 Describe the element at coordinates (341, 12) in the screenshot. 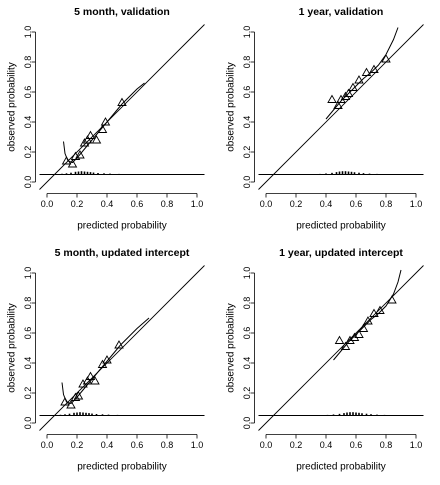

I see `panel-title: 1 year, validation` at that location.